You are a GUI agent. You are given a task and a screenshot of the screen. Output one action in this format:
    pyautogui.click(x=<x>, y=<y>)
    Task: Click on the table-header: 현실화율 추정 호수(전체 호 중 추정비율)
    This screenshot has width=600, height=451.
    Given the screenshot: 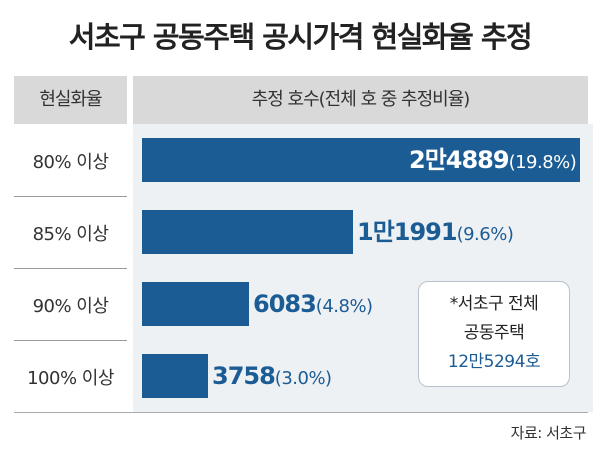 What is the action you would take?
    pyautogui.click(x=300, y=100)
    